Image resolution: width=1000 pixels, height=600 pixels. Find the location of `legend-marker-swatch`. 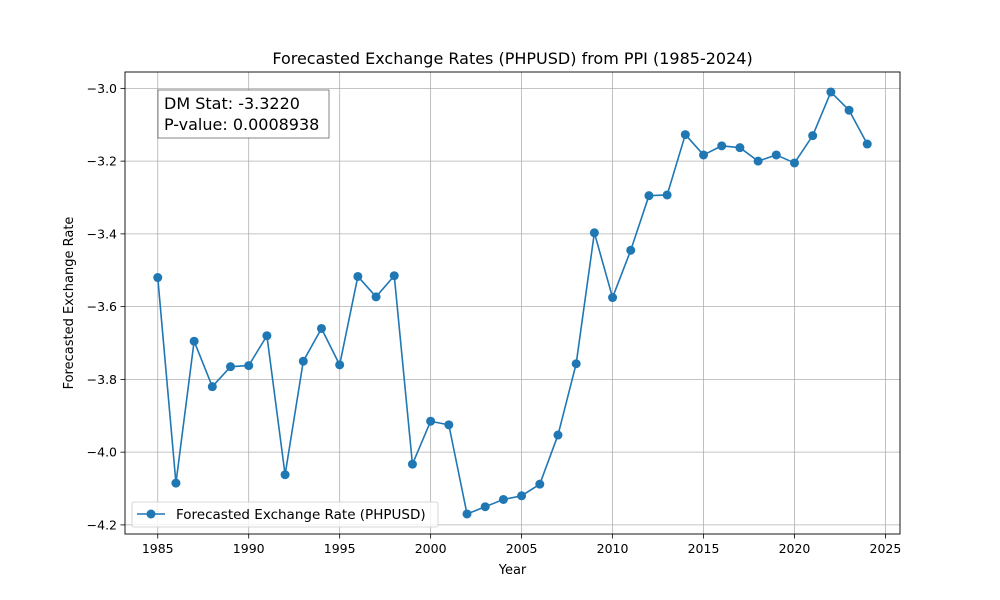

legend-marker-swatch is located at coordinates (151, 514).